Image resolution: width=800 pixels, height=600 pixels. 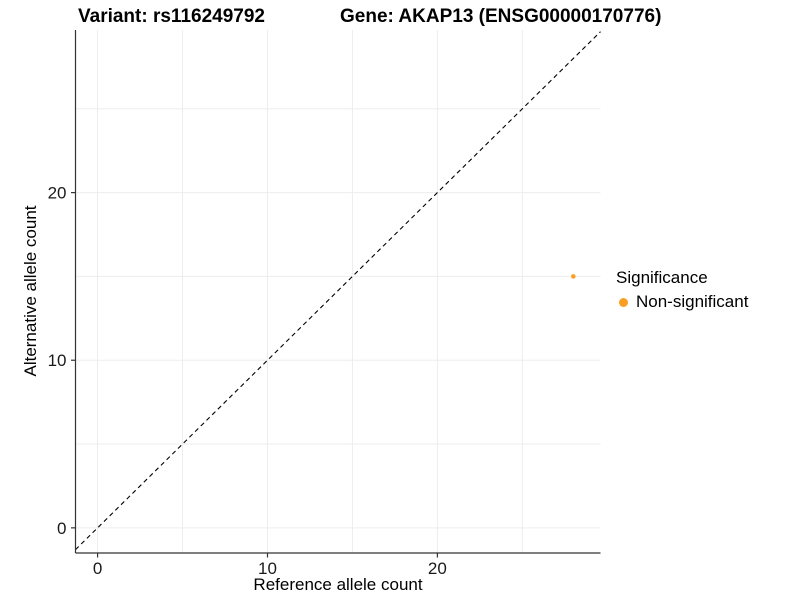 I want to click on plot-title-variant: Variant: rs116249792, so click(x=171, y=16).